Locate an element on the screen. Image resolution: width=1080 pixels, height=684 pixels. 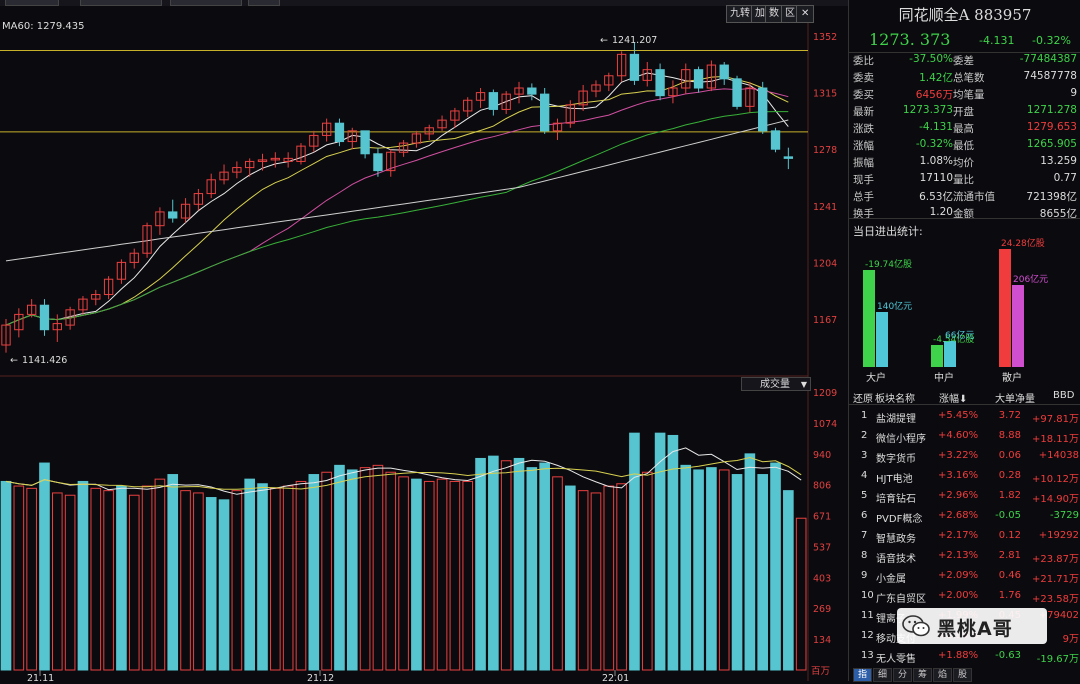
sector-change: +4.60% is located at coordinates (958, 435).